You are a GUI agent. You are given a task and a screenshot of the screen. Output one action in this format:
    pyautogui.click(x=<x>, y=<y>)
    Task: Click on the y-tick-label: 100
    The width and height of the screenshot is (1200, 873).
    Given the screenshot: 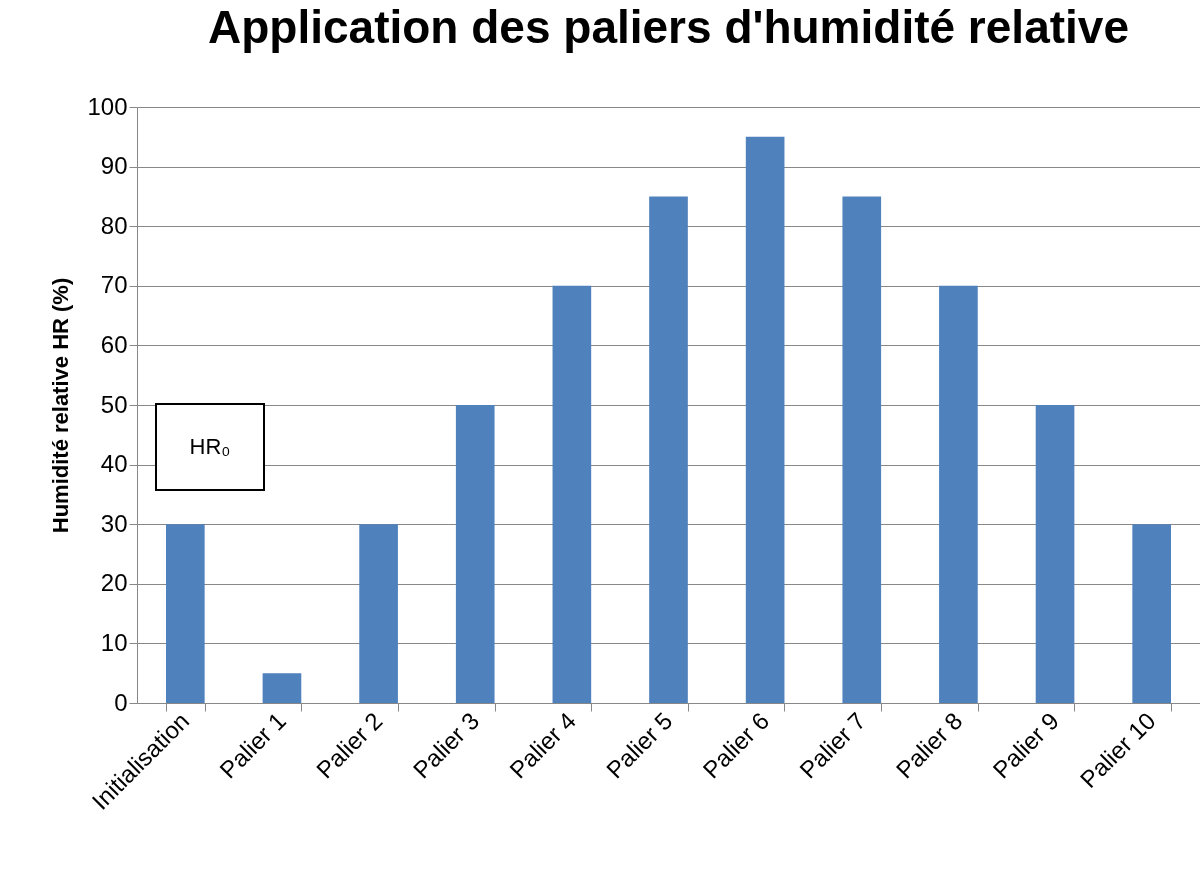 What is the action you would take?
    pyautogui.click(x=107, y=106)
    